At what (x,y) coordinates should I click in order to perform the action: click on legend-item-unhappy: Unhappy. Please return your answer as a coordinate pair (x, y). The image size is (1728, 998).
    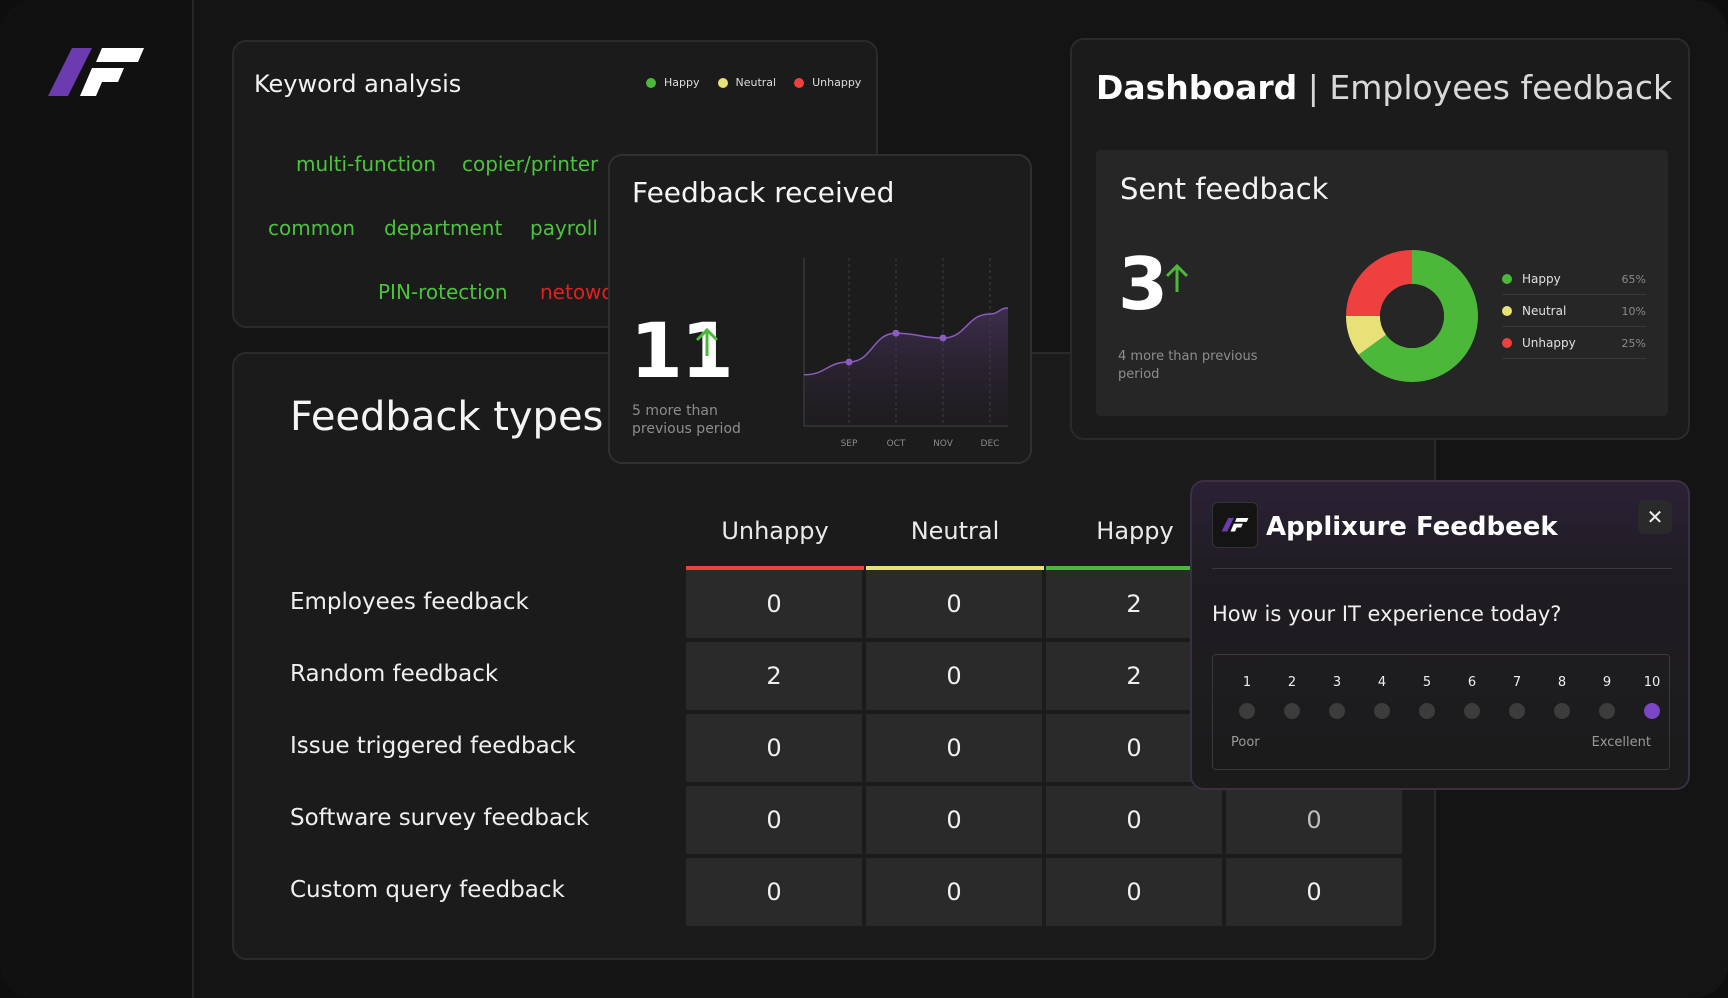
    Looking at the image, I should click on (827, 82).